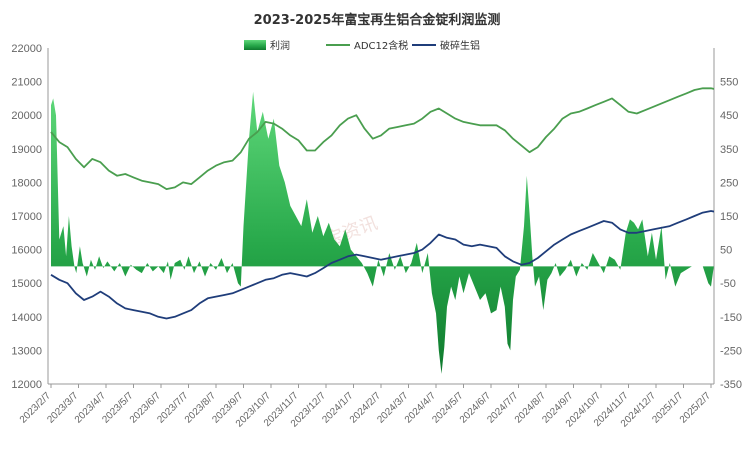 This screenshot has width=754, height=463. Describe the element at coordinates (728, 284) in the screenshot. I see `y-right-tick-label: -50` at that location.